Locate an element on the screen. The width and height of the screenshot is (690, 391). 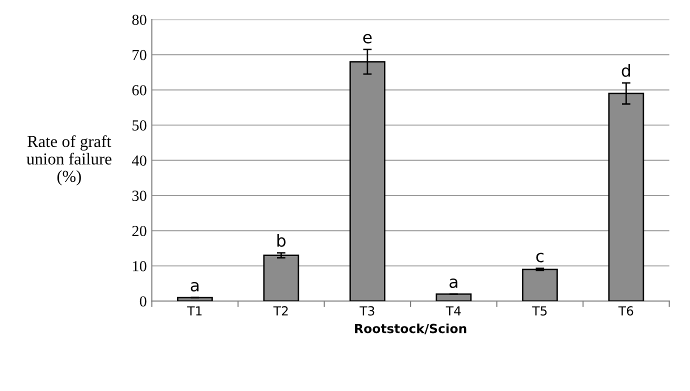
y-tick-label: 40 is located at coordinates (139, 160).